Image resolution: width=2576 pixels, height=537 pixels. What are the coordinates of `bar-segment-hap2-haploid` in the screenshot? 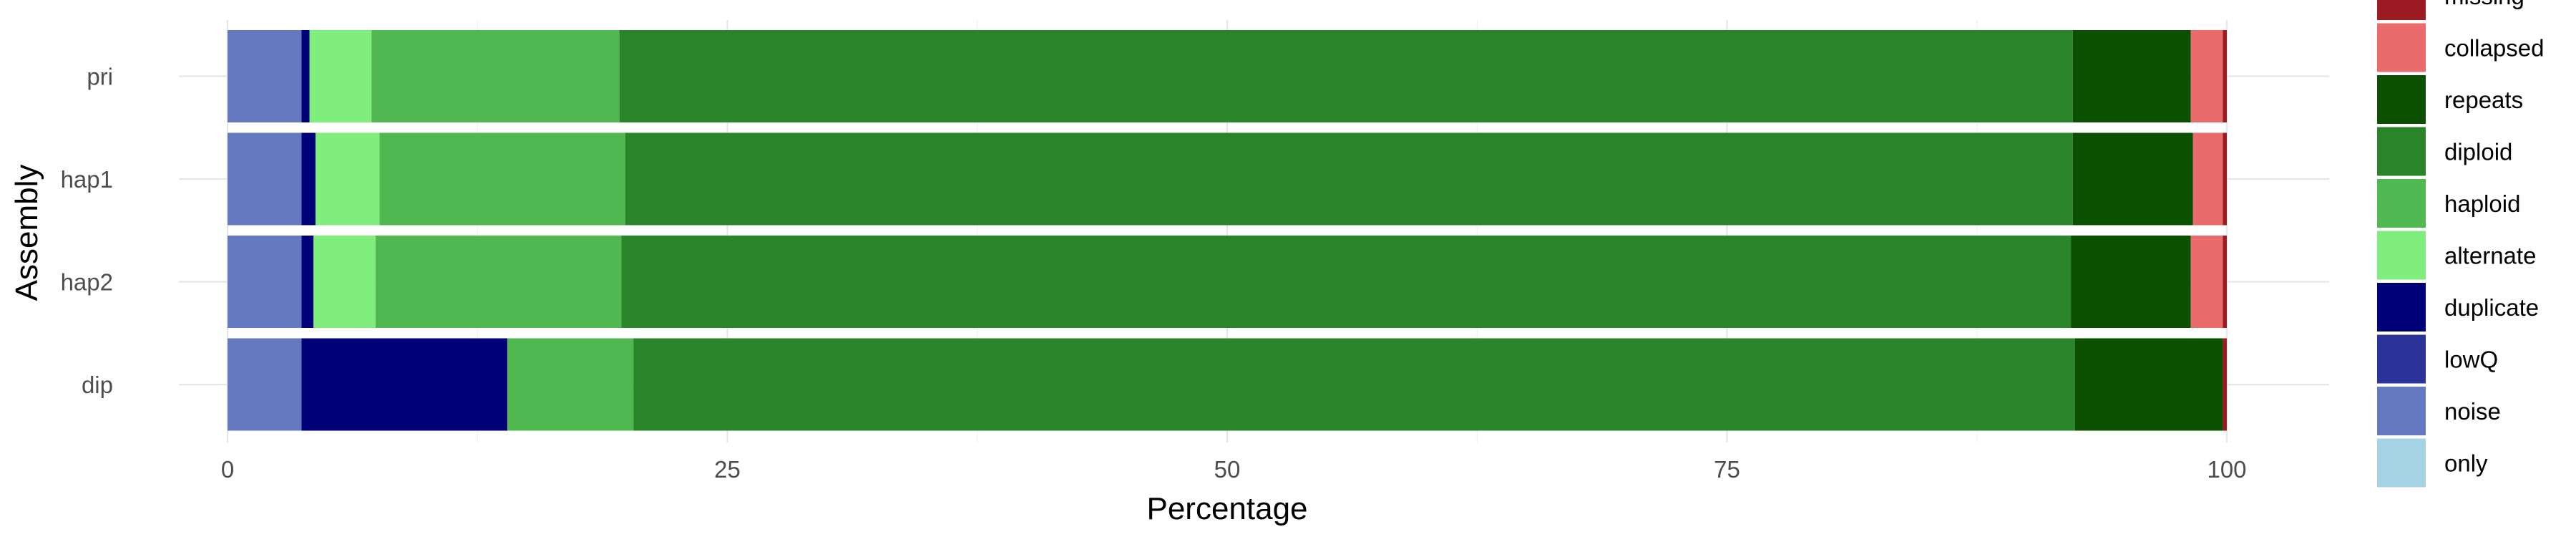 It's located at (498, 282).